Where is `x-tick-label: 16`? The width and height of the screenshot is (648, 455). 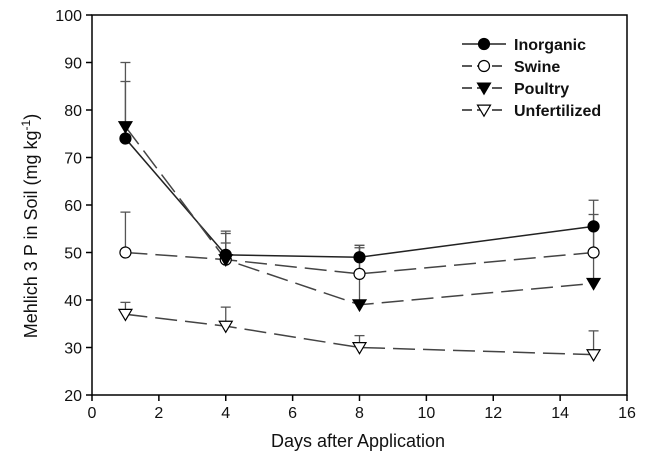
x-tick-label: 16 is located at coordinates (627, 413).